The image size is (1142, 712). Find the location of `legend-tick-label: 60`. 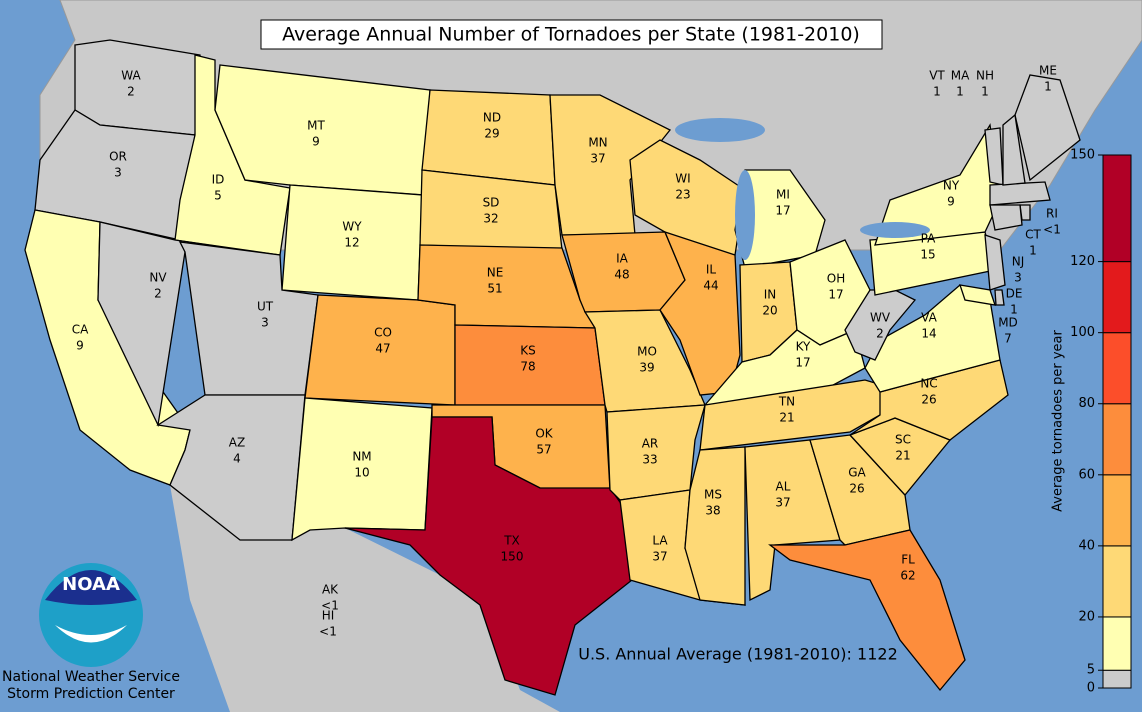

legend-tick-label: 60 is located at coordinates (1086, 474).